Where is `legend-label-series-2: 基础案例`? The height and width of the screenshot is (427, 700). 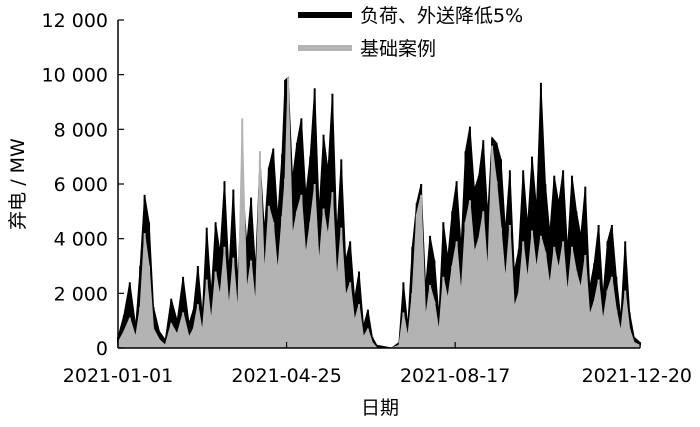 legend-label-series-2: 基础案例 is located at coordinates (398, 49).